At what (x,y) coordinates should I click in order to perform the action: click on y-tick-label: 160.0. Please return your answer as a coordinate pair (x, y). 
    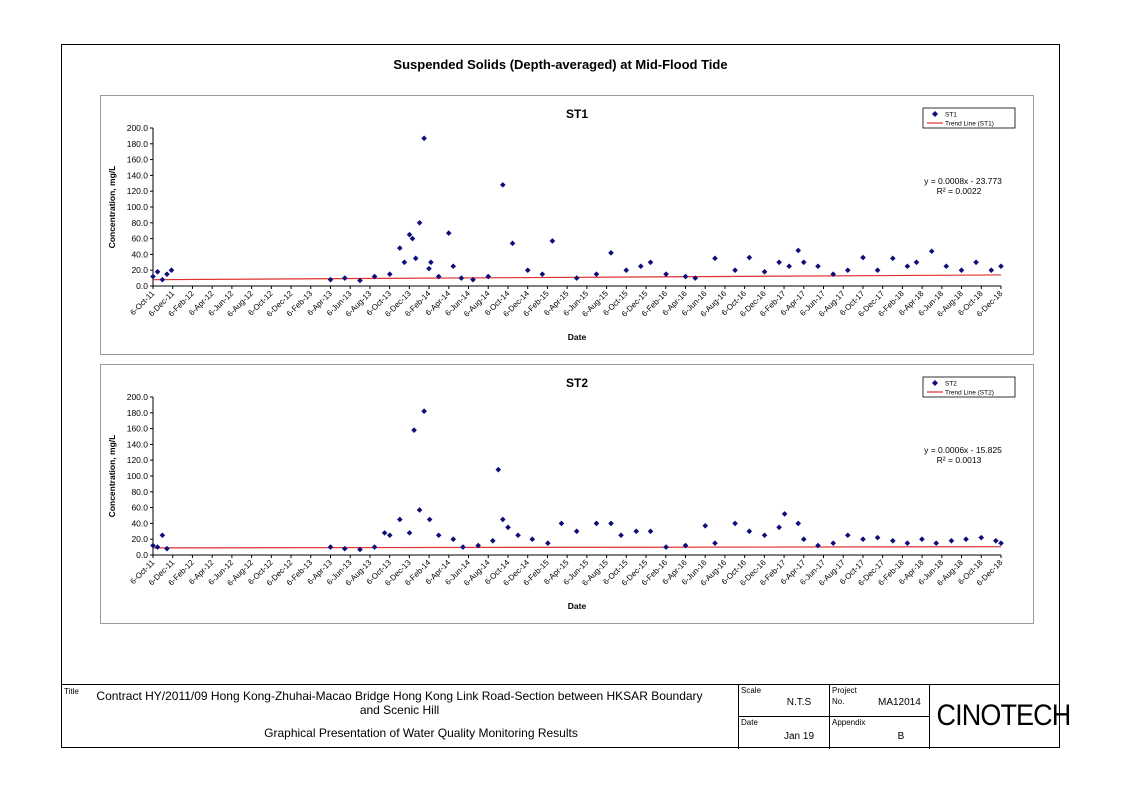
    Looking at the image, I should click on (138, 429).